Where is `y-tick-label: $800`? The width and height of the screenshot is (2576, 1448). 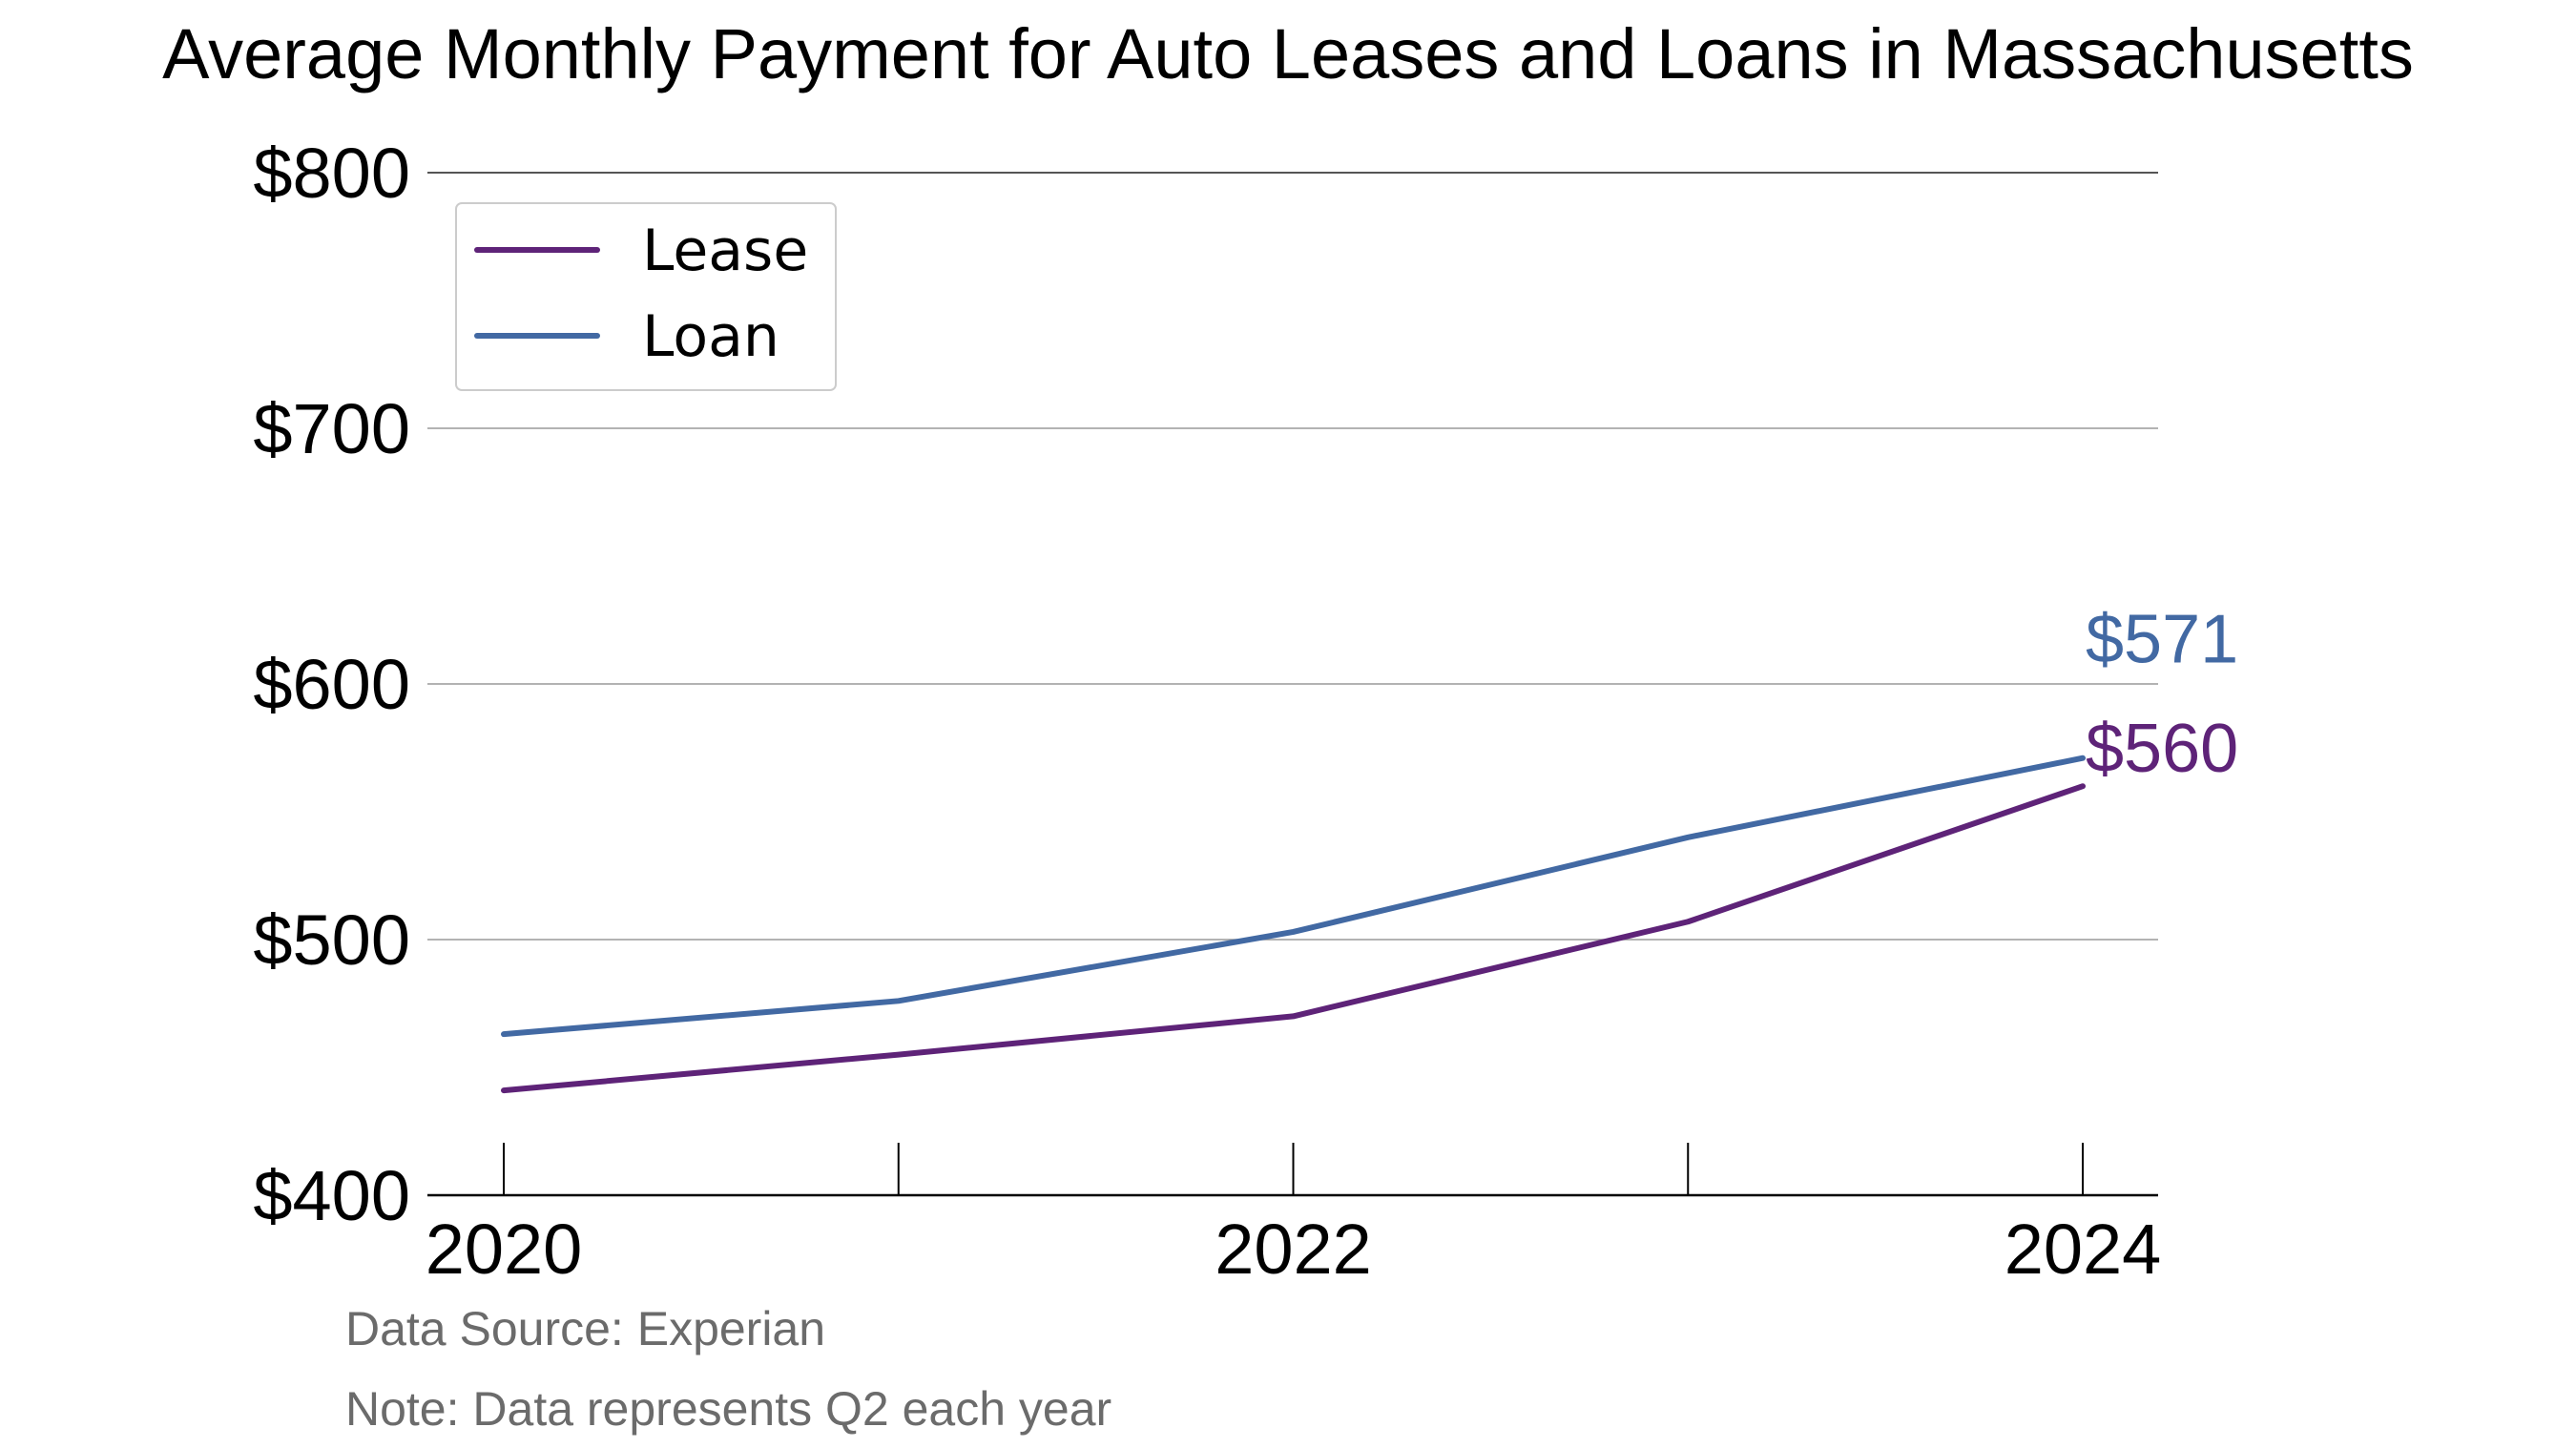 y-tick-label: $800 is located at coordinates (331, 173).